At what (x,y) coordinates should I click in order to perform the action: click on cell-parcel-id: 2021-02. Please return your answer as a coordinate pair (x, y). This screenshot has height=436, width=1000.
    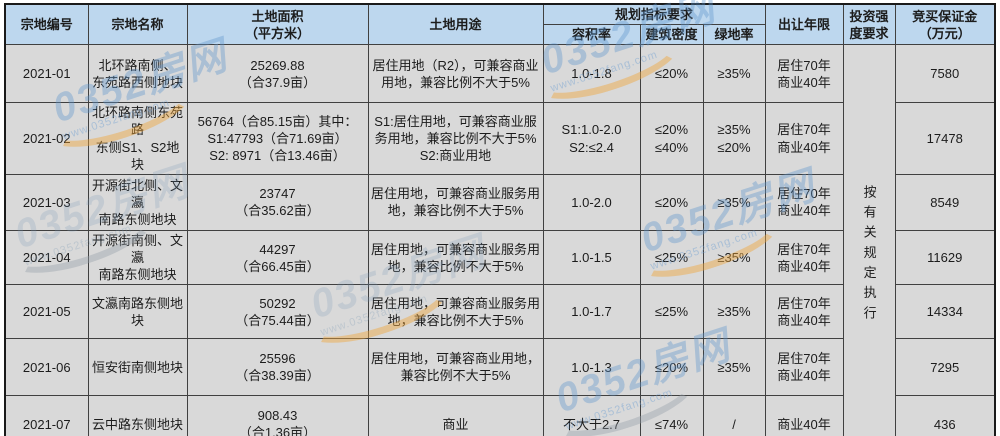
    Looking at the image, I should click on (46, 138).